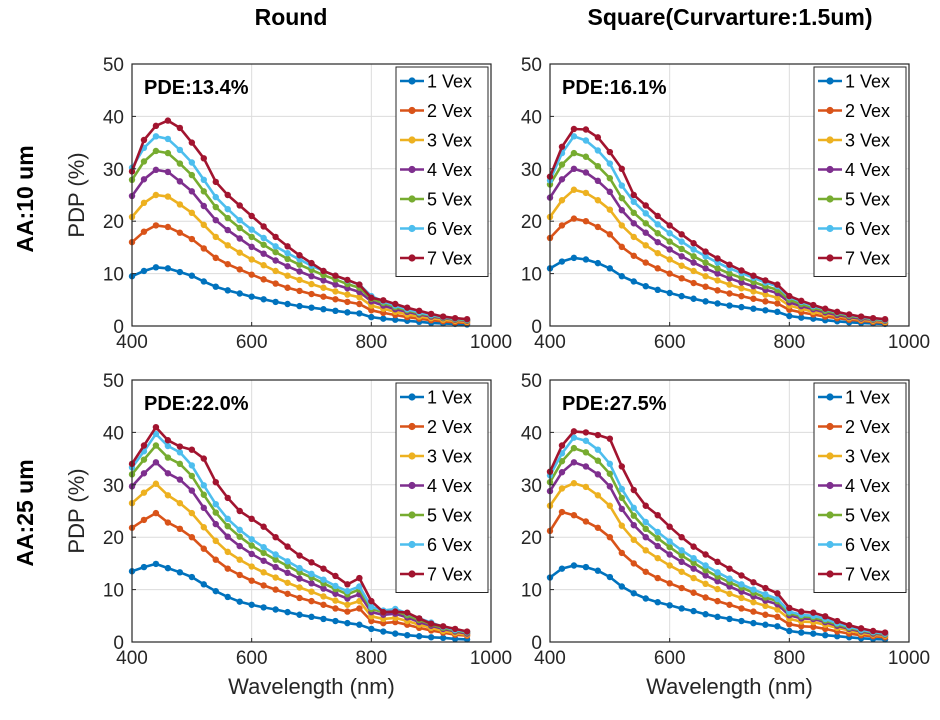 This screenshot has height=720, width=940. Describe the element at coordinates (550, 342) in the screenshot. I see `x-tick-label: 400` at that location.